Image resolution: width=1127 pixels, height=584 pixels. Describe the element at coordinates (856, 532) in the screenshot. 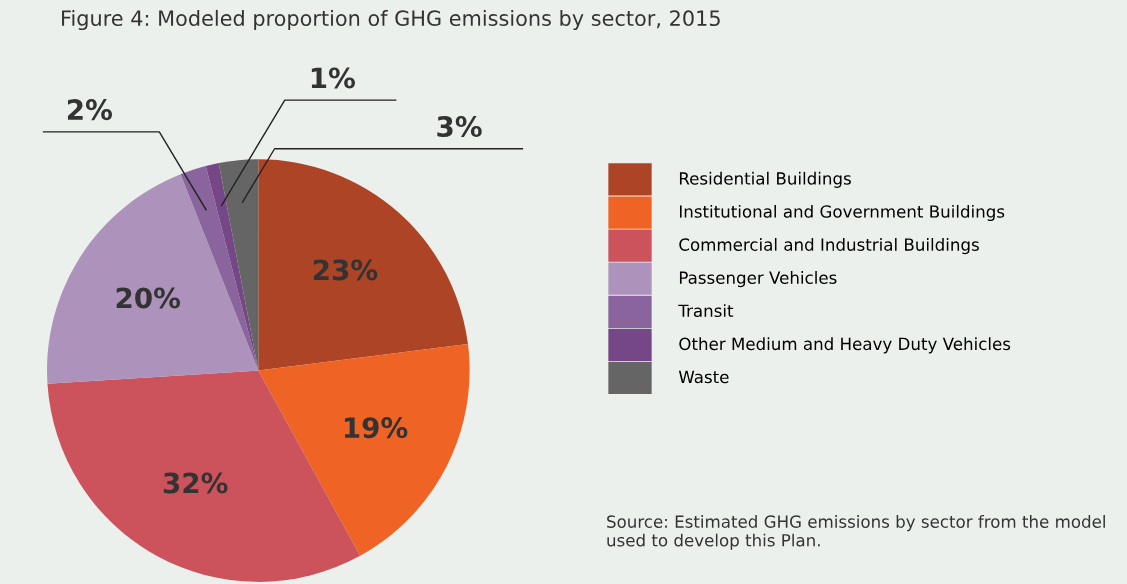

I see `source-note: Source: Estimated GHG emissions by sector from the model used to develop this Plan.` at that location.